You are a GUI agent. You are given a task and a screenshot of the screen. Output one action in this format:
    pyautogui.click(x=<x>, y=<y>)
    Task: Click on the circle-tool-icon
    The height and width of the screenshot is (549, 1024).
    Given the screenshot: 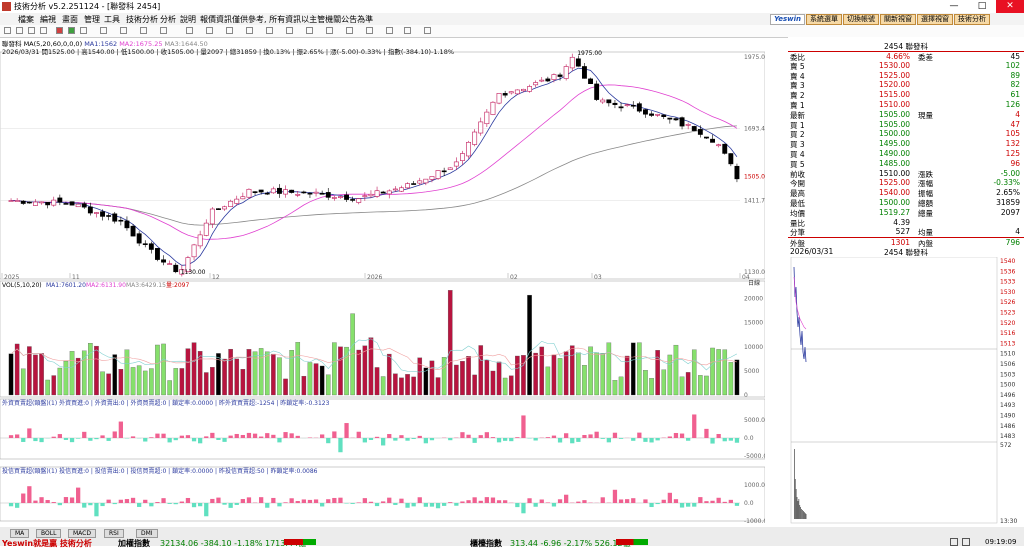 What is the action you would take?
    pyautogui.click(x=309, y=30)
    